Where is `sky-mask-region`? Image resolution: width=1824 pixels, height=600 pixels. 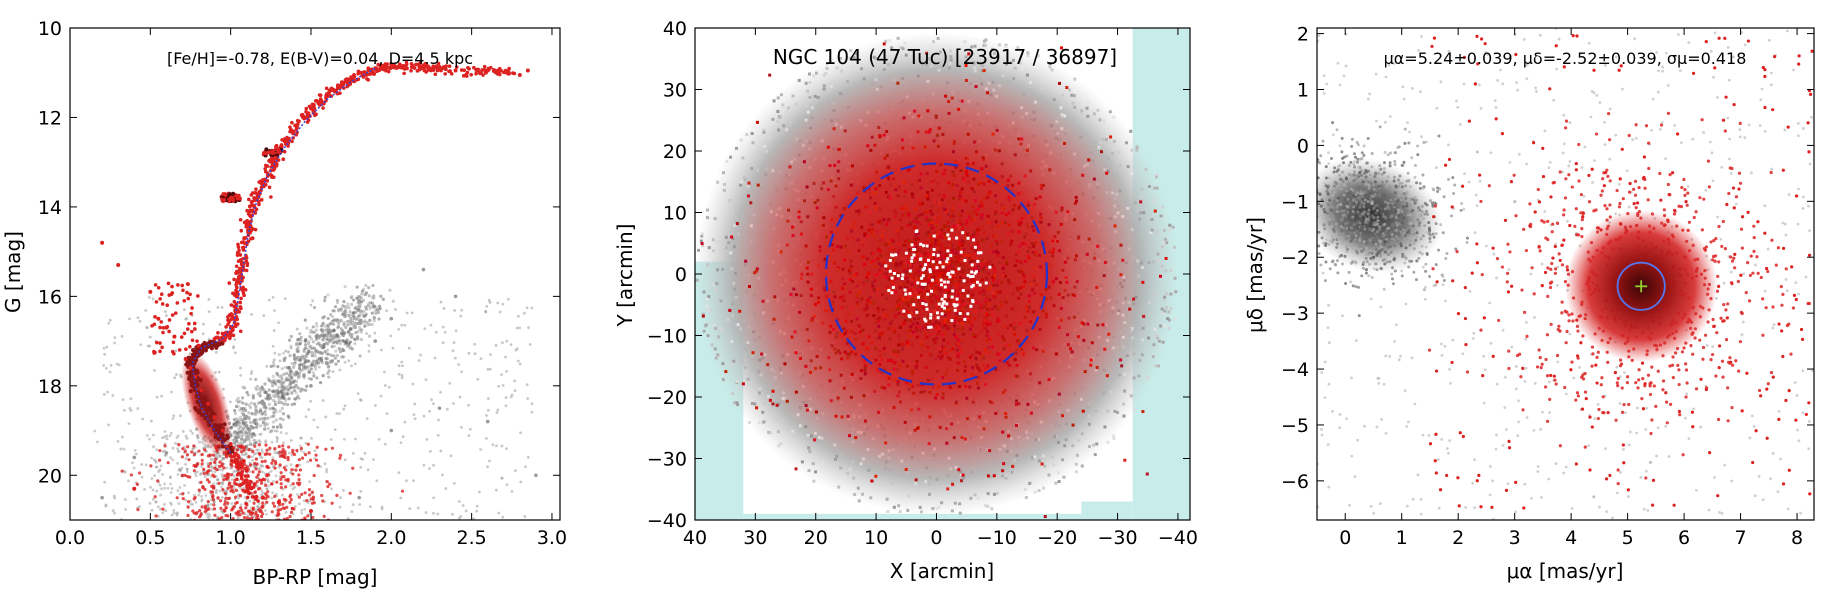 sky-mask-region is located at coordinates (915, 516).